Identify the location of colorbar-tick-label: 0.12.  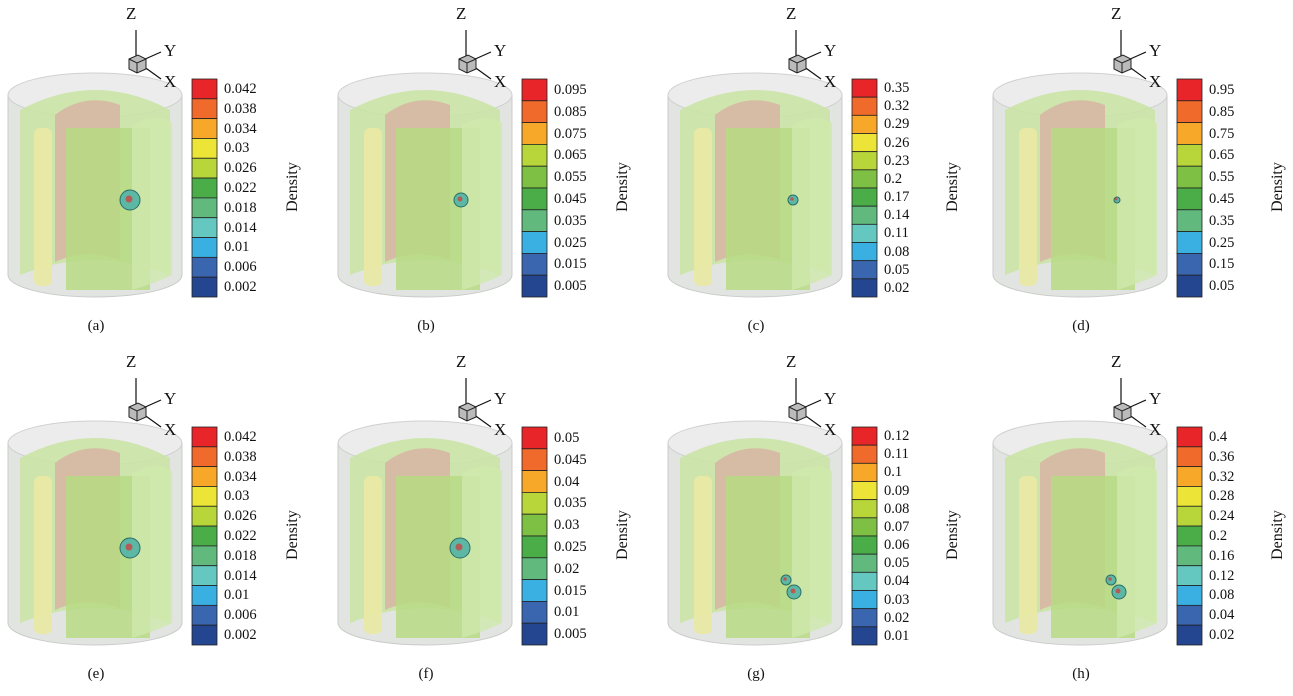
(1222, 575).